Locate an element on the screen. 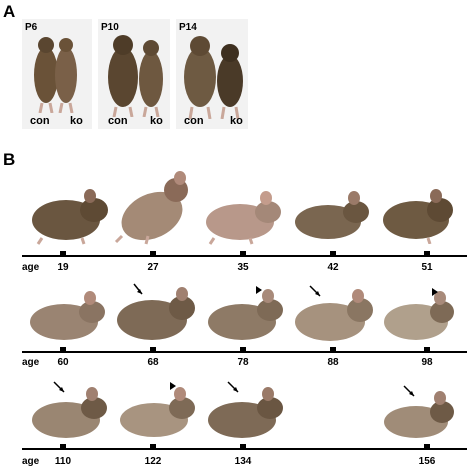 The height and width of the screenshot is (474, 474). label-con-p10: con is located at coordinates (118, 121).